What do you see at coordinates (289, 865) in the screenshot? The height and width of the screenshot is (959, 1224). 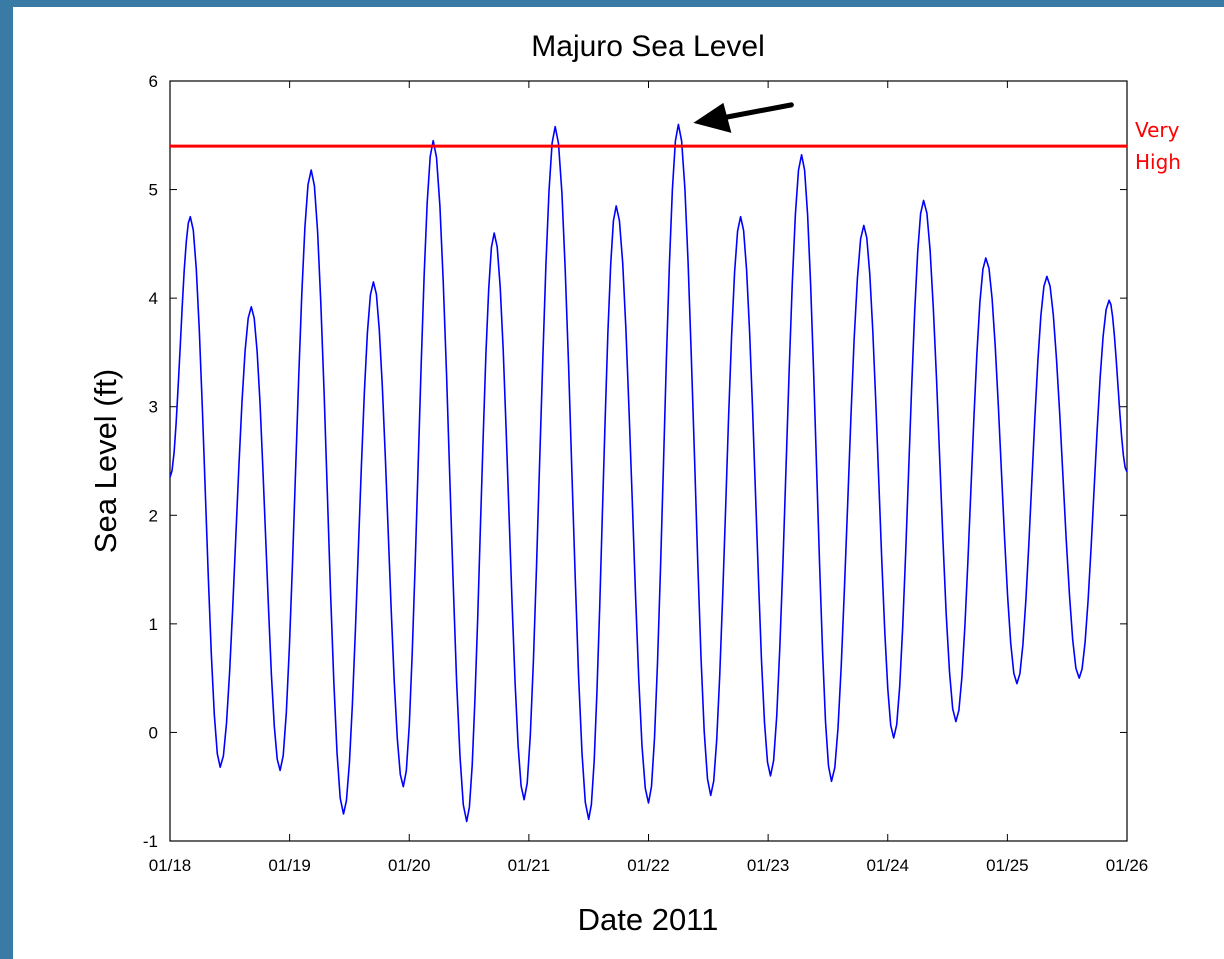 I see `x-tick-label: 01/19` at bounding box center [289, 865].